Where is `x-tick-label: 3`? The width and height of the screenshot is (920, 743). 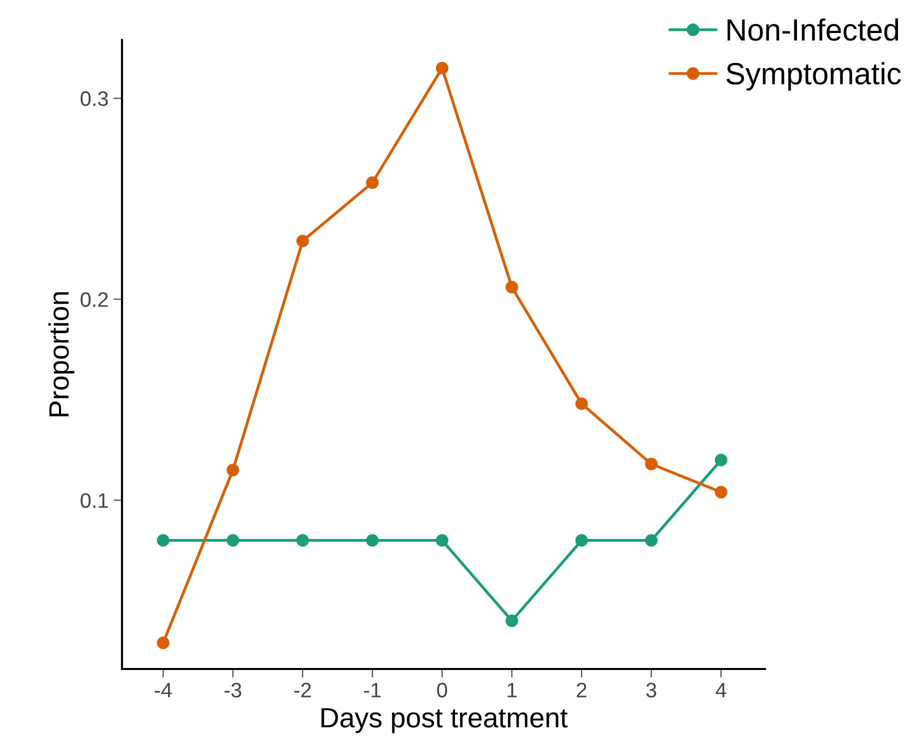
x-tick-label: 3 is located at coordinates (651, 690).